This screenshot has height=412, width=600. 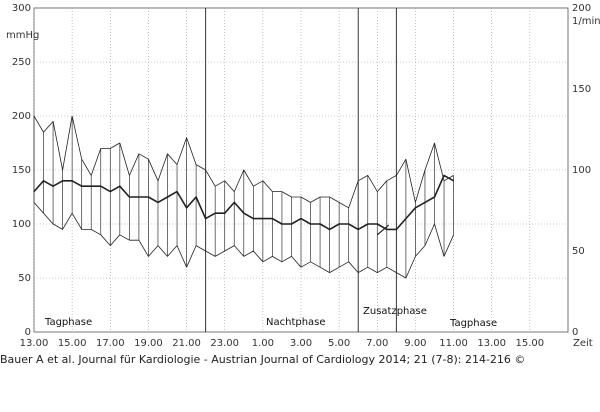 What do you see at coordinates (148, 343) in the screenshot?
I see `x-tick-label: 19.00` at bounding box center [148, 343].